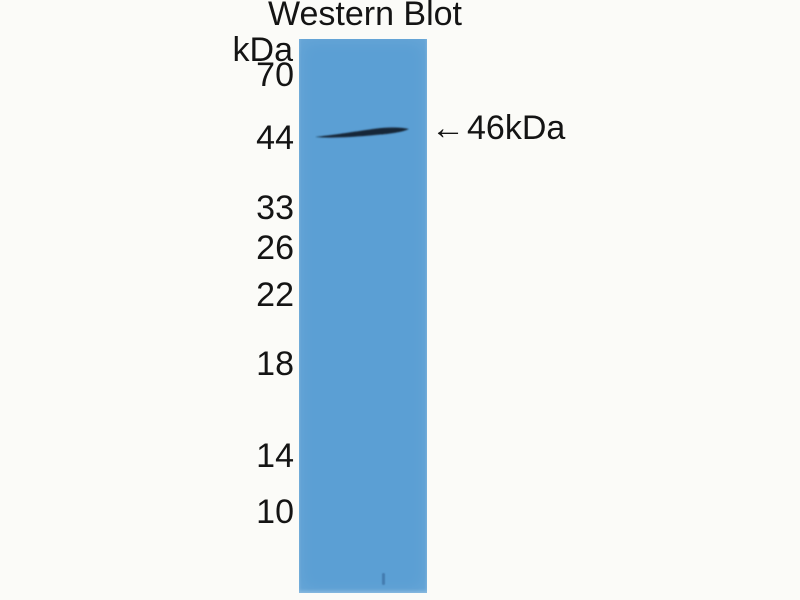  Describe the element at coordinates (275, 512) in the screenshot. I see `ladder-marker-10: 10` at that location.